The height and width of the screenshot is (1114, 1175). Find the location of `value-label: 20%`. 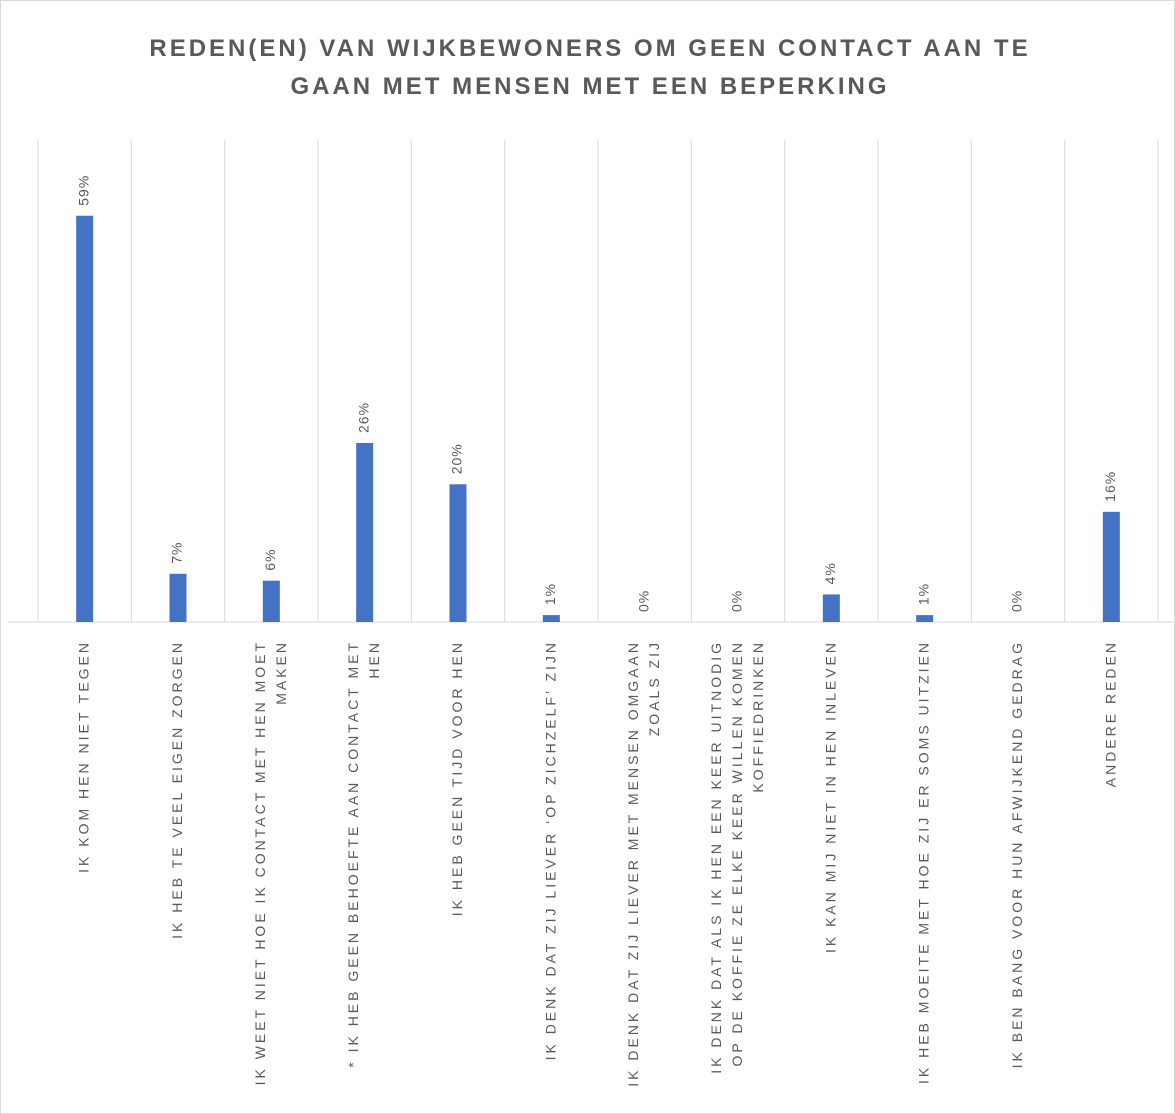

value-label: 20% is located at coordinates (457, 458).